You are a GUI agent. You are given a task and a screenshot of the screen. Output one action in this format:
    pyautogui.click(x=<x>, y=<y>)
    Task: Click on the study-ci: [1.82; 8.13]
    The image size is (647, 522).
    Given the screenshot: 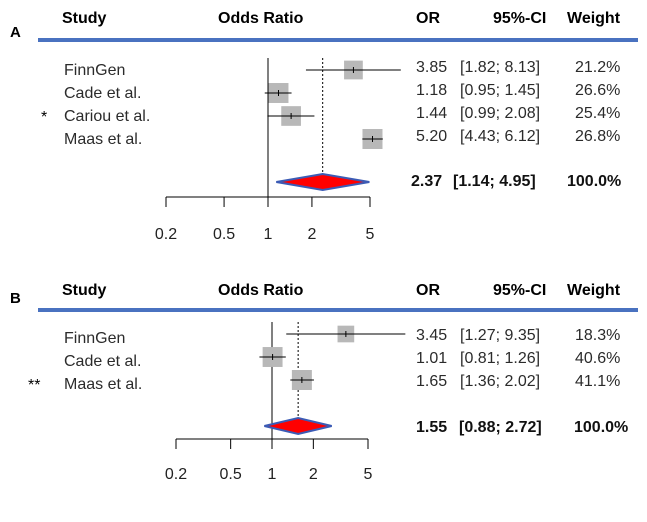 What is the action you would take?
    pyautogui.click(x=500, y=67)
    